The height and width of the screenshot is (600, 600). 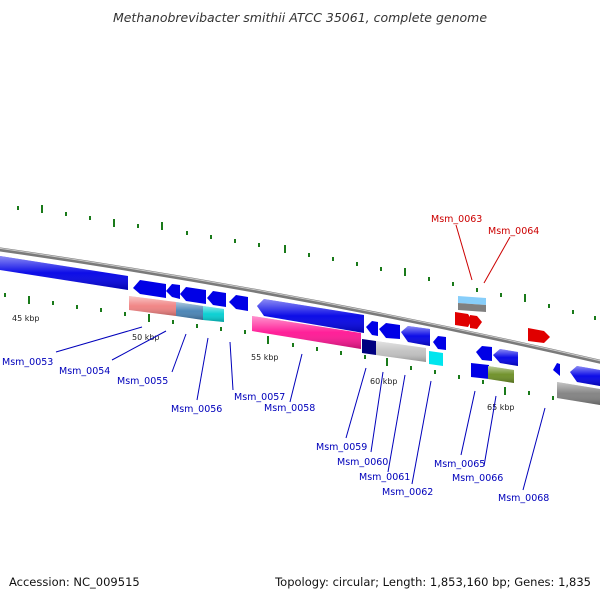 I want to click on category-block-cyan, so click(x=436, y=358).